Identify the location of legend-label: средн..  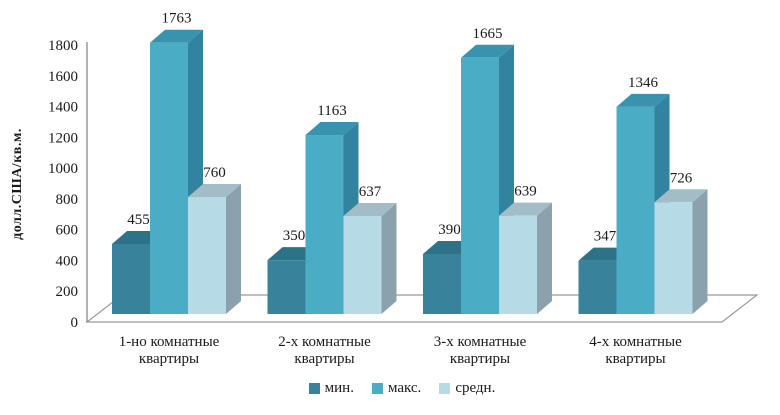
(475, 388).